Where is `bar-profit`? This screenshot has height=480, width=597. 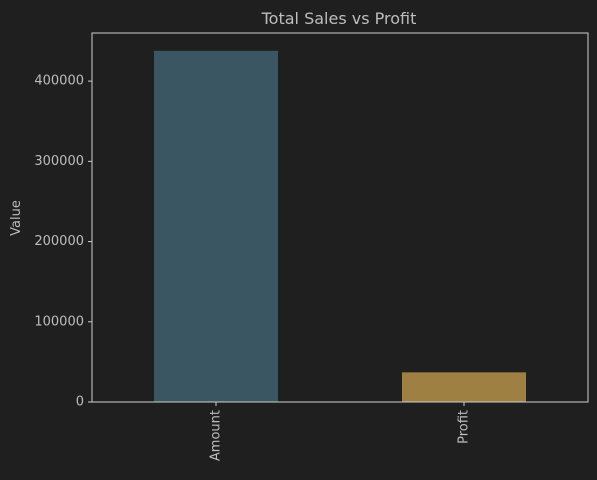
bar-profit is located at coordinates (464, 387).